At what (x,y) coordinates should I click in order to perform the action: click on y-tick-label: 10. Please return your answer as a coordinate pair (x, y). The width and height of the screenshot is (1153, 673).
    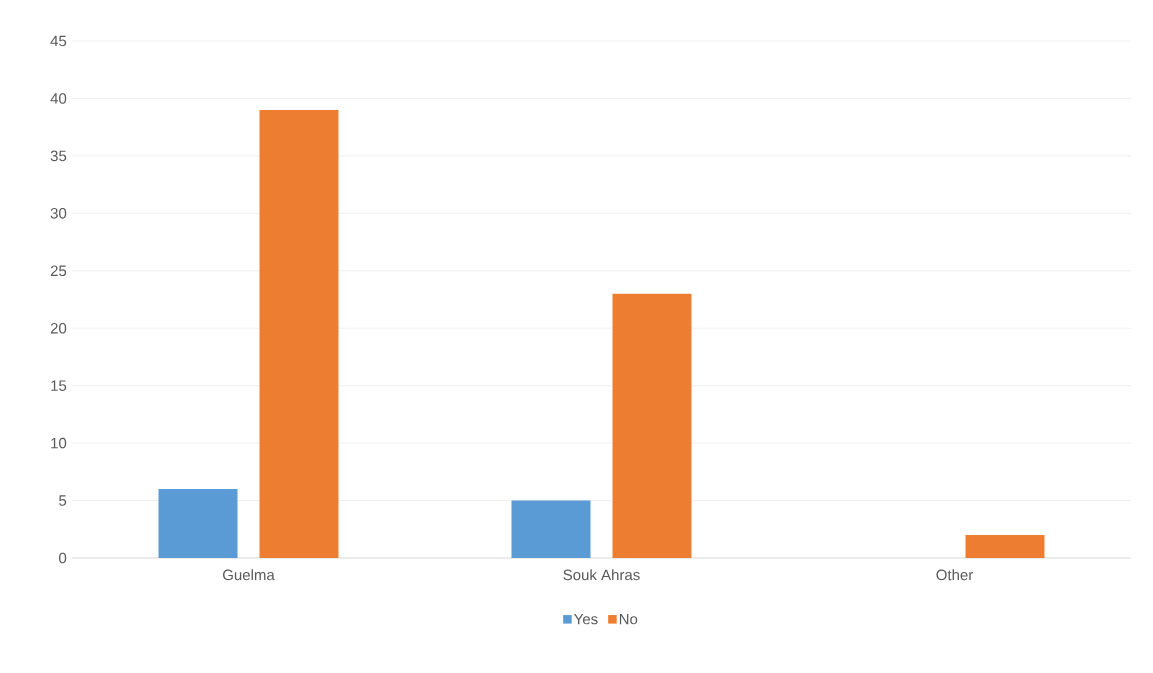
    Looking at the image, I should click on (59, 443).